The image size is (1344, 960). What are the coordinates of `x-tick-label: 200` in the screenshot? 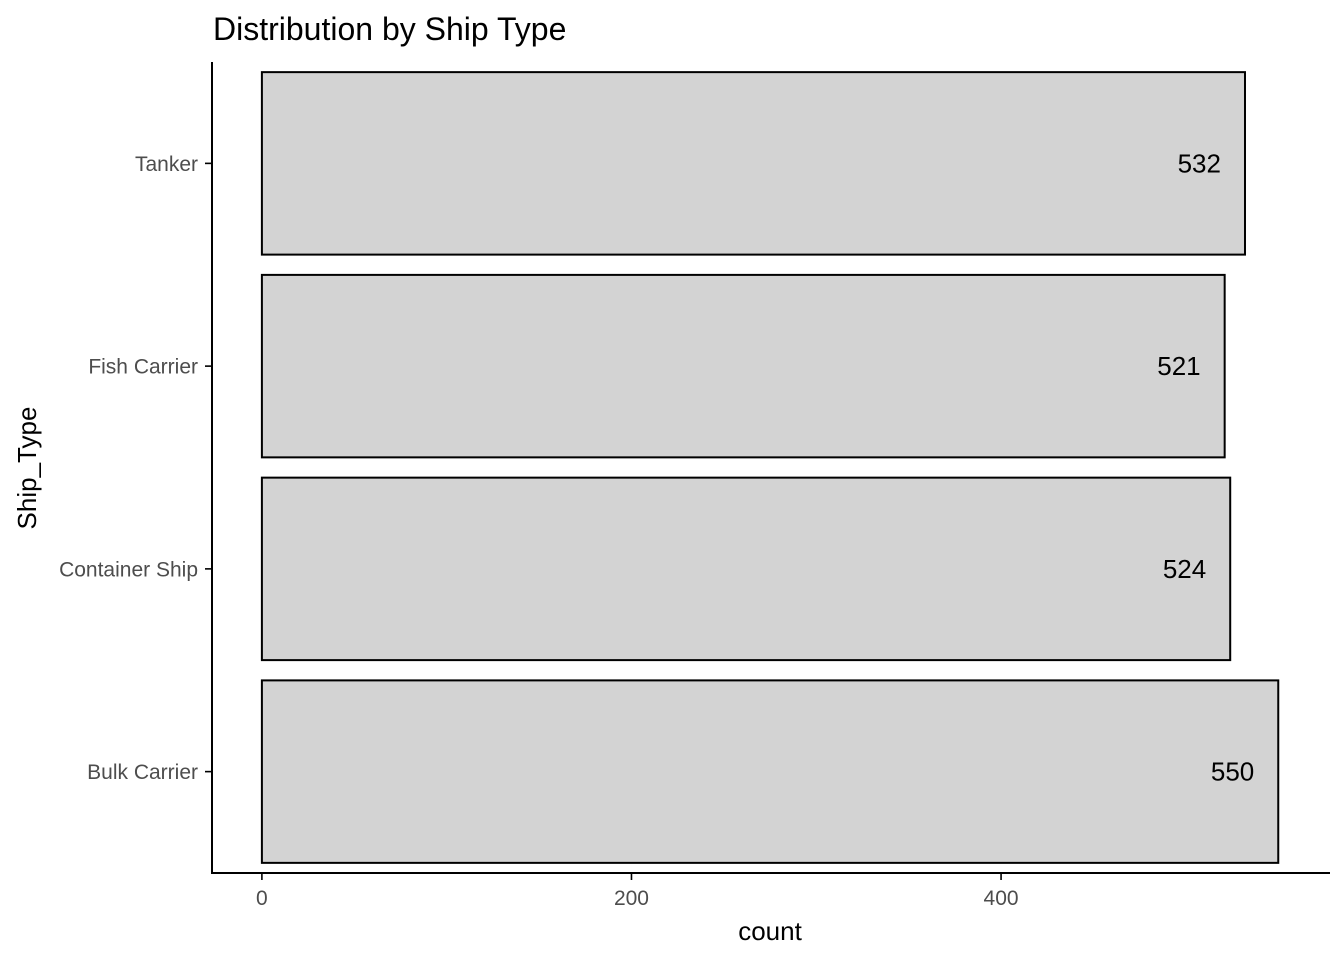 It's located at (631, 898).